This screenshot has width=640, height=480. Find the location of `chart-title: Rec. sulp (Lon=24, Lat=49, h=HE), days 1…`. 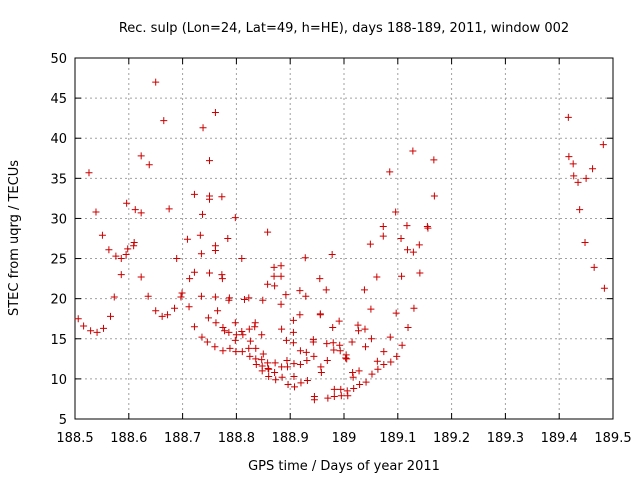

chart-title: Rec. sulp (Lon=24, Lat=49, h=HE), days 1… is located at coordinates (344, 28).